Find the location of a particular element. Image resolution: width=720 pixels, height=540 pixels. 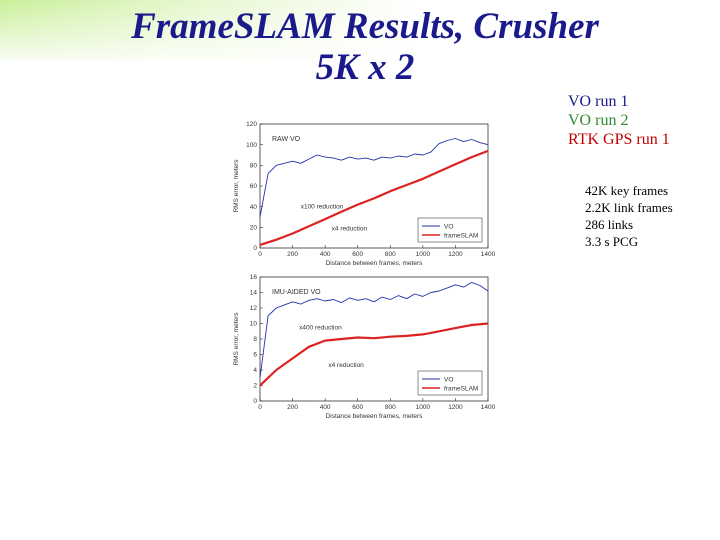

y-tick-label: 10 is located at coordinates (254, 324).